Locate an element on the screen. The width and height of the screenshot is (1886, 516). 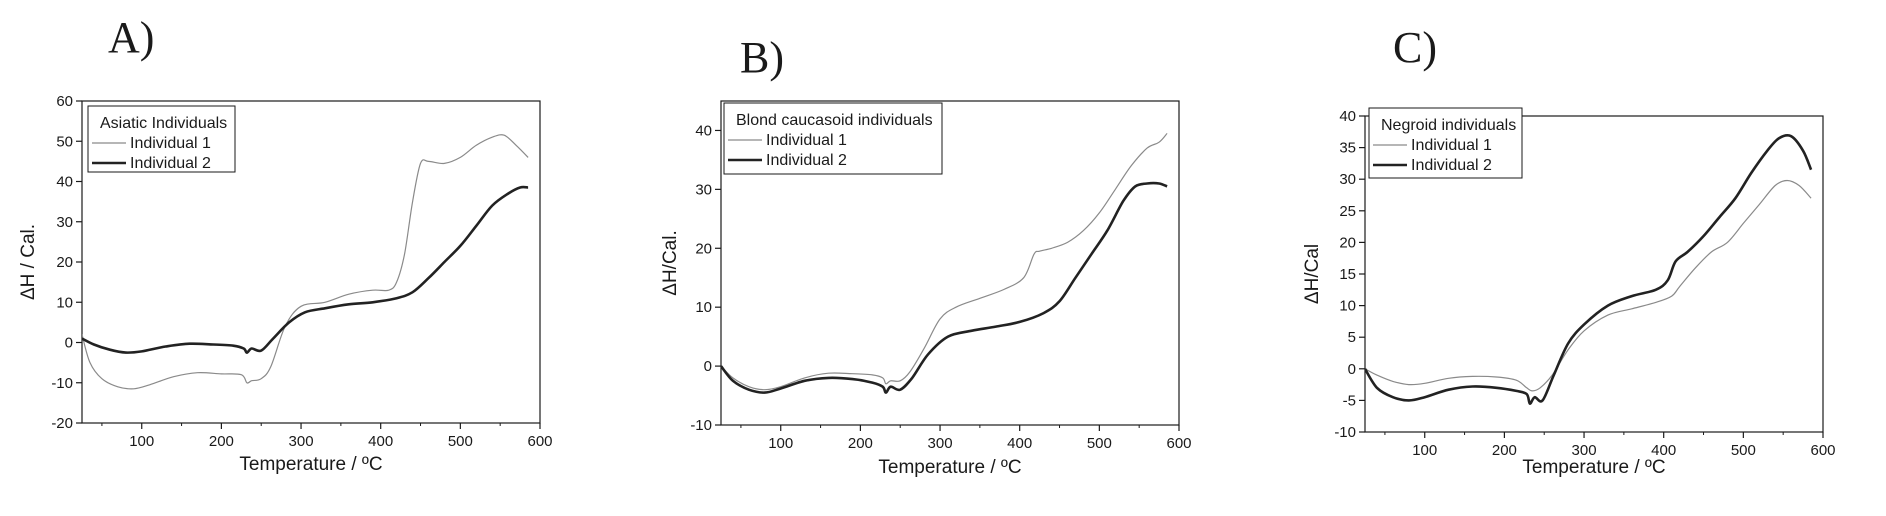
y-tick-label: 60 is located at coordinates (64, 101).